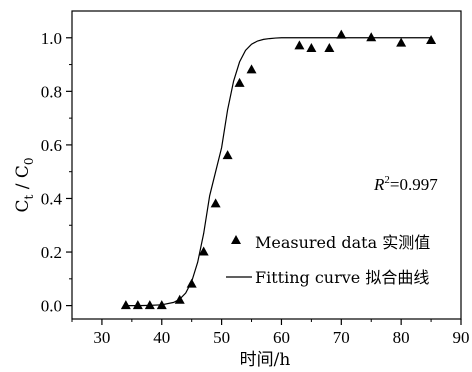 The height and width of the screenshot is (372, 472). Describe the element at coordinates (29, 197) in the screenshot. I see `y-axis-title-sub1: t` at that location.